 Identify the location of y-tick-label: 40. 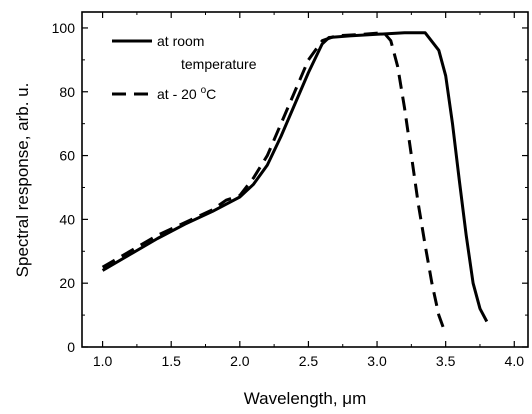
(67, 219).